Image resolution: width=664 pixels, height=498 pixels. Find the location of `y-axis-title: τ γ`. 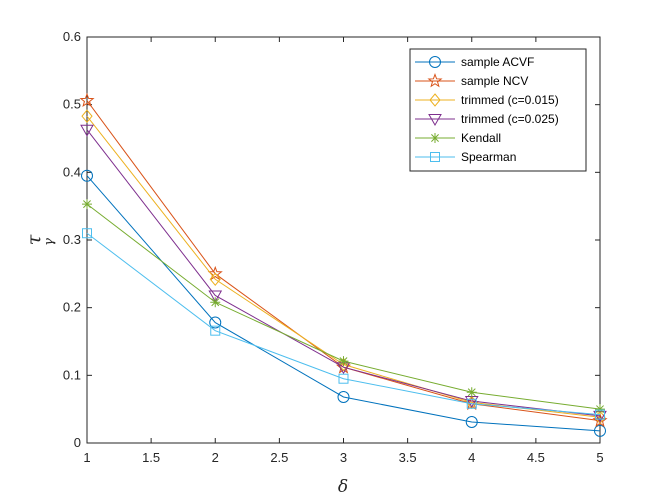

y-axis-title: τ γ is located at coordinates (40, 240).